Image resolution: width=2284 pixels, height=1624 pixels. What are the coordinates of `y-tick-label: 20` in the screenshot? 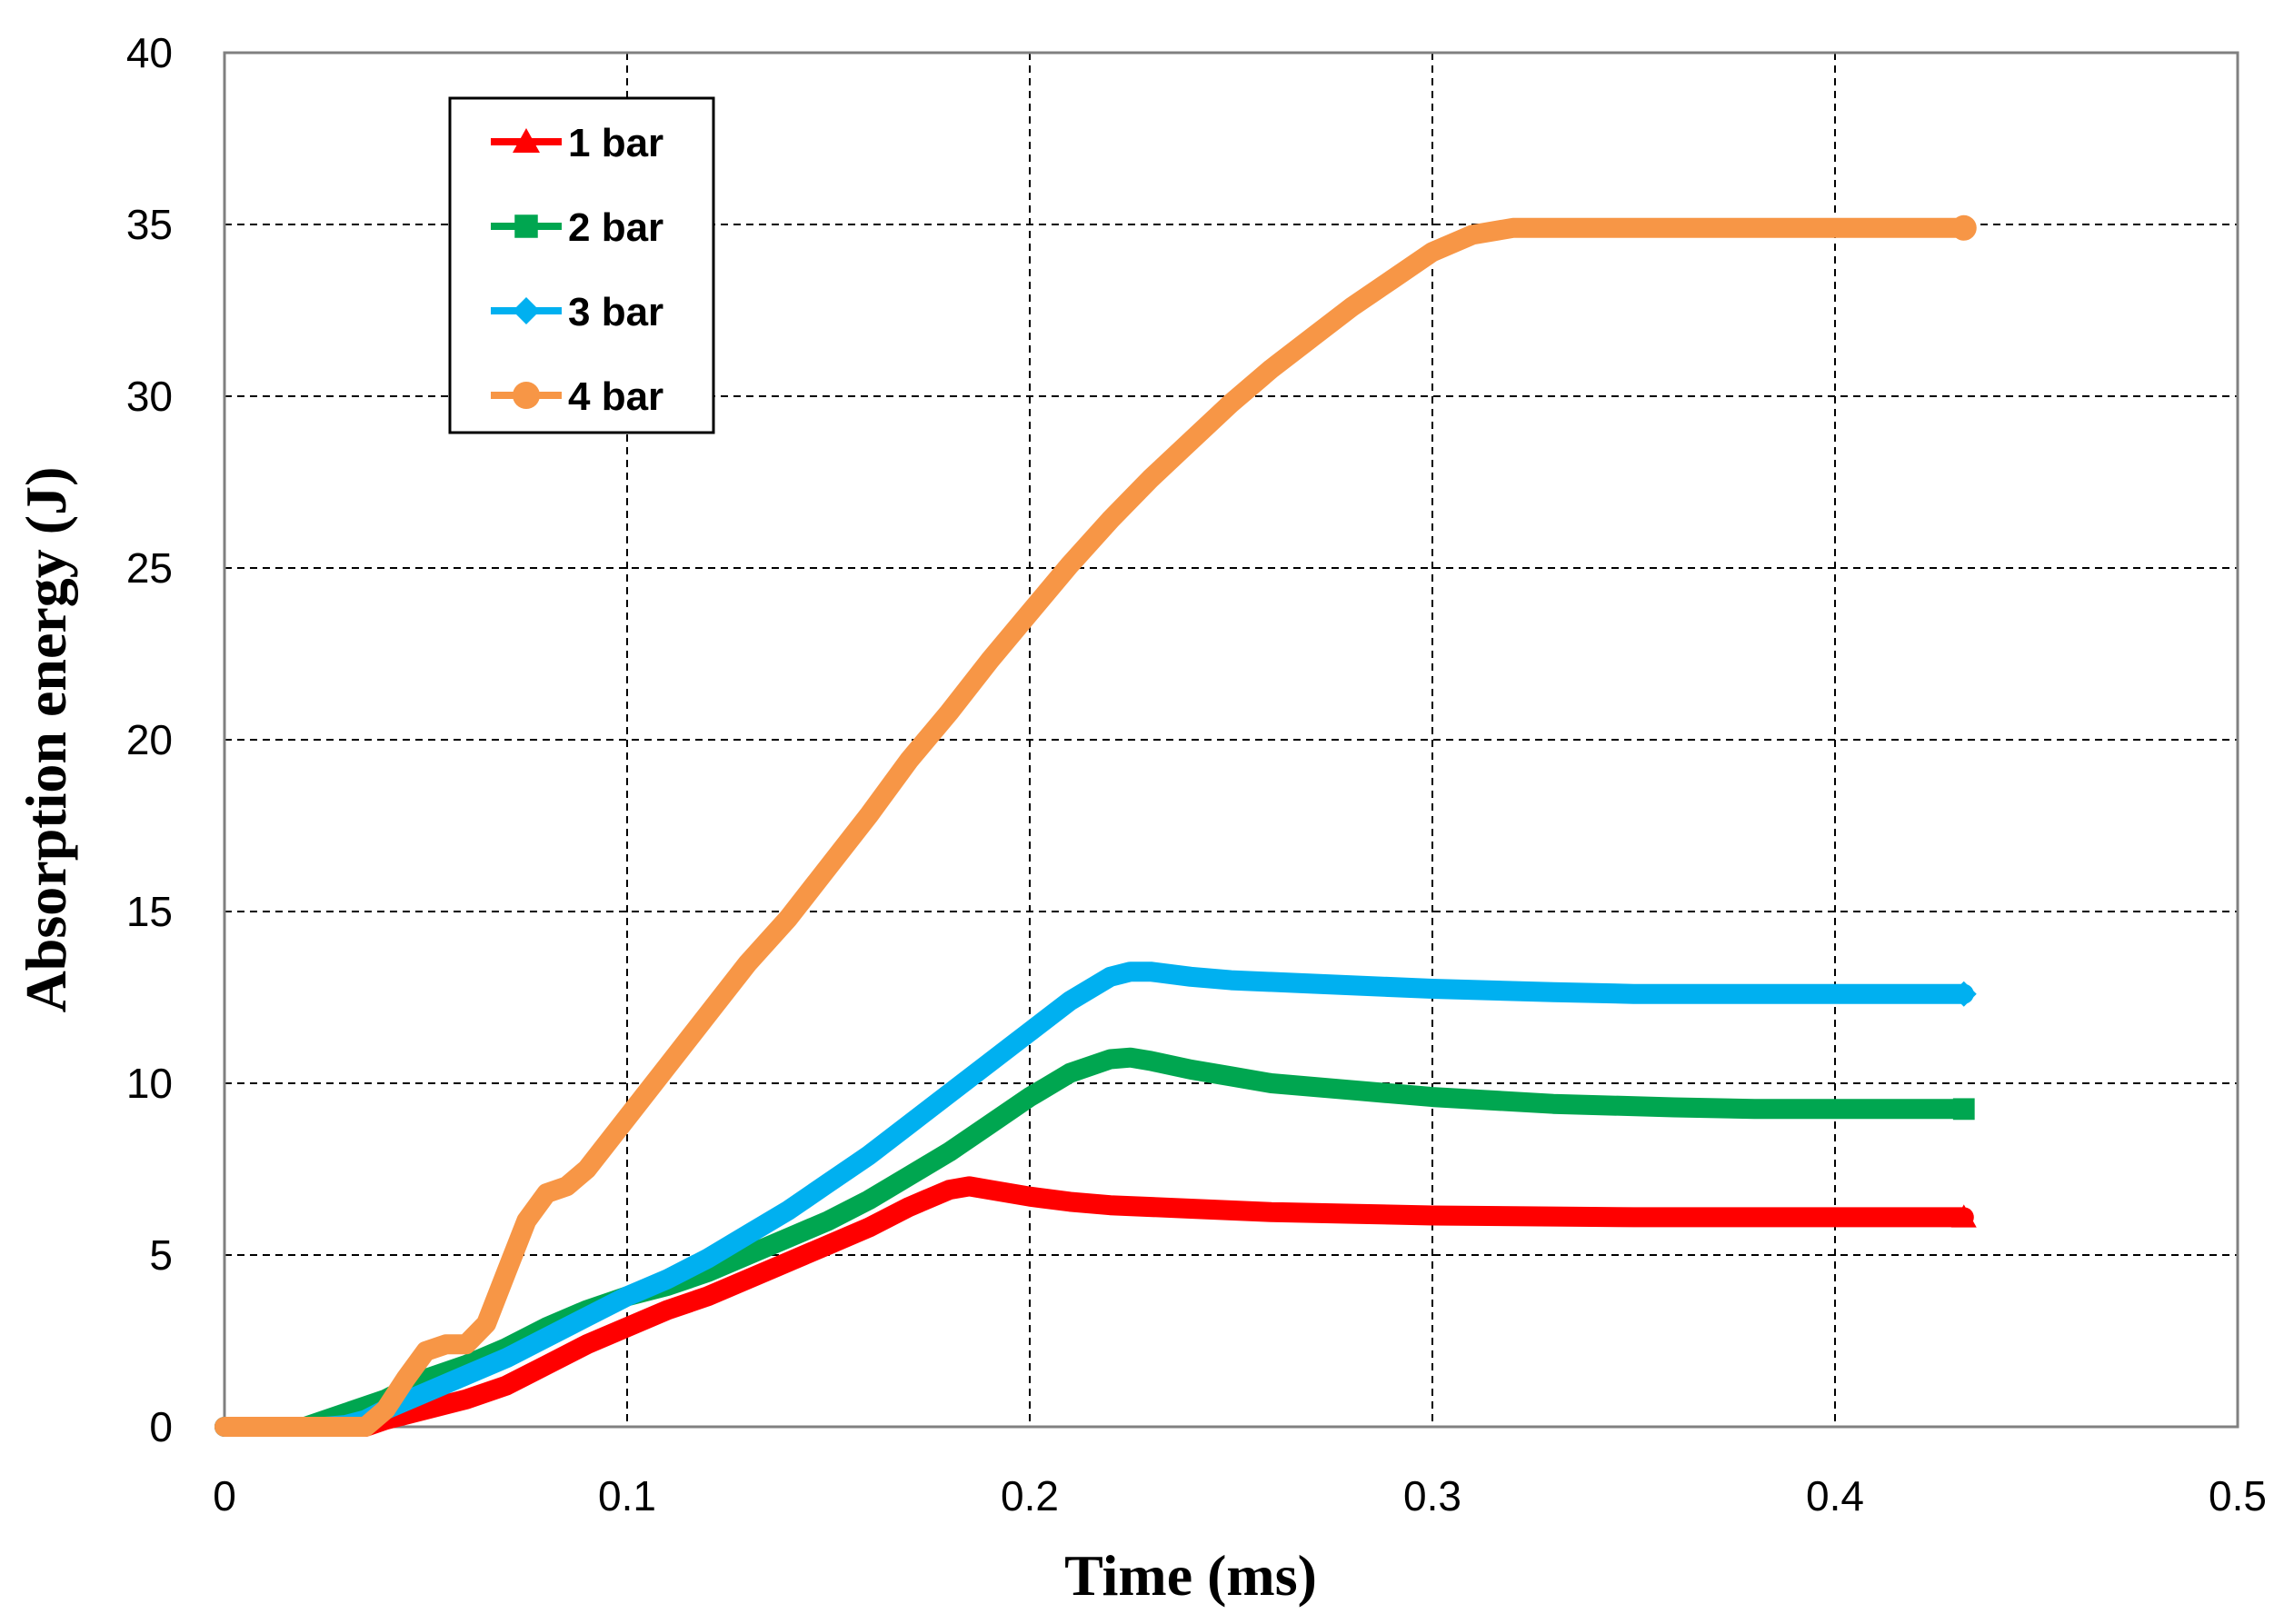 It's located at (150, 739).